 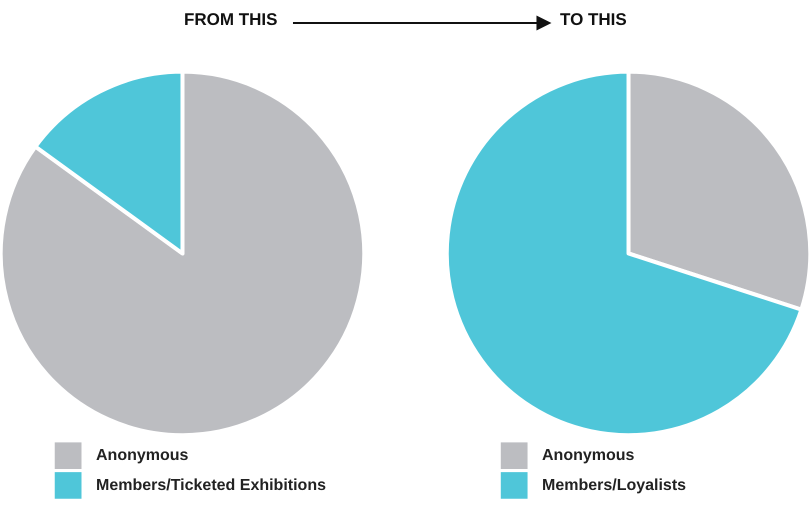 What do you see at coordinates (231, 19) in the screenshot?
I see `chart-title: FROM THIS` at bounding box center [231, 19].